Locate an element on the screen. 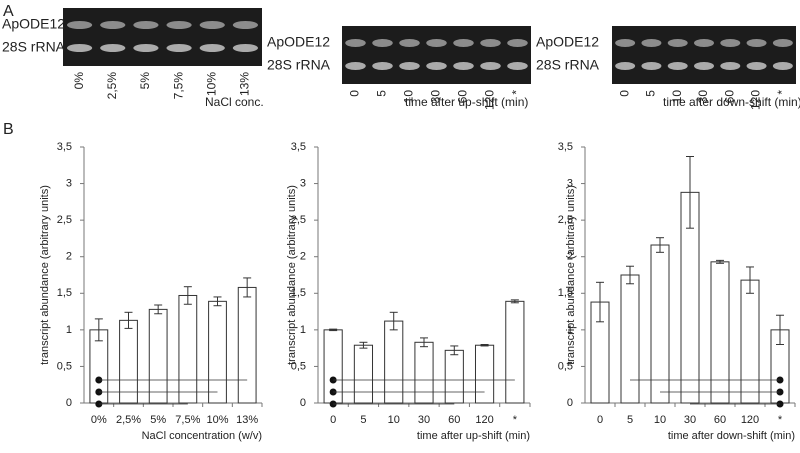 This screenshot has width=800, height=453. gel-row-label: 28S rRNA is located at coordinates (34, 47).